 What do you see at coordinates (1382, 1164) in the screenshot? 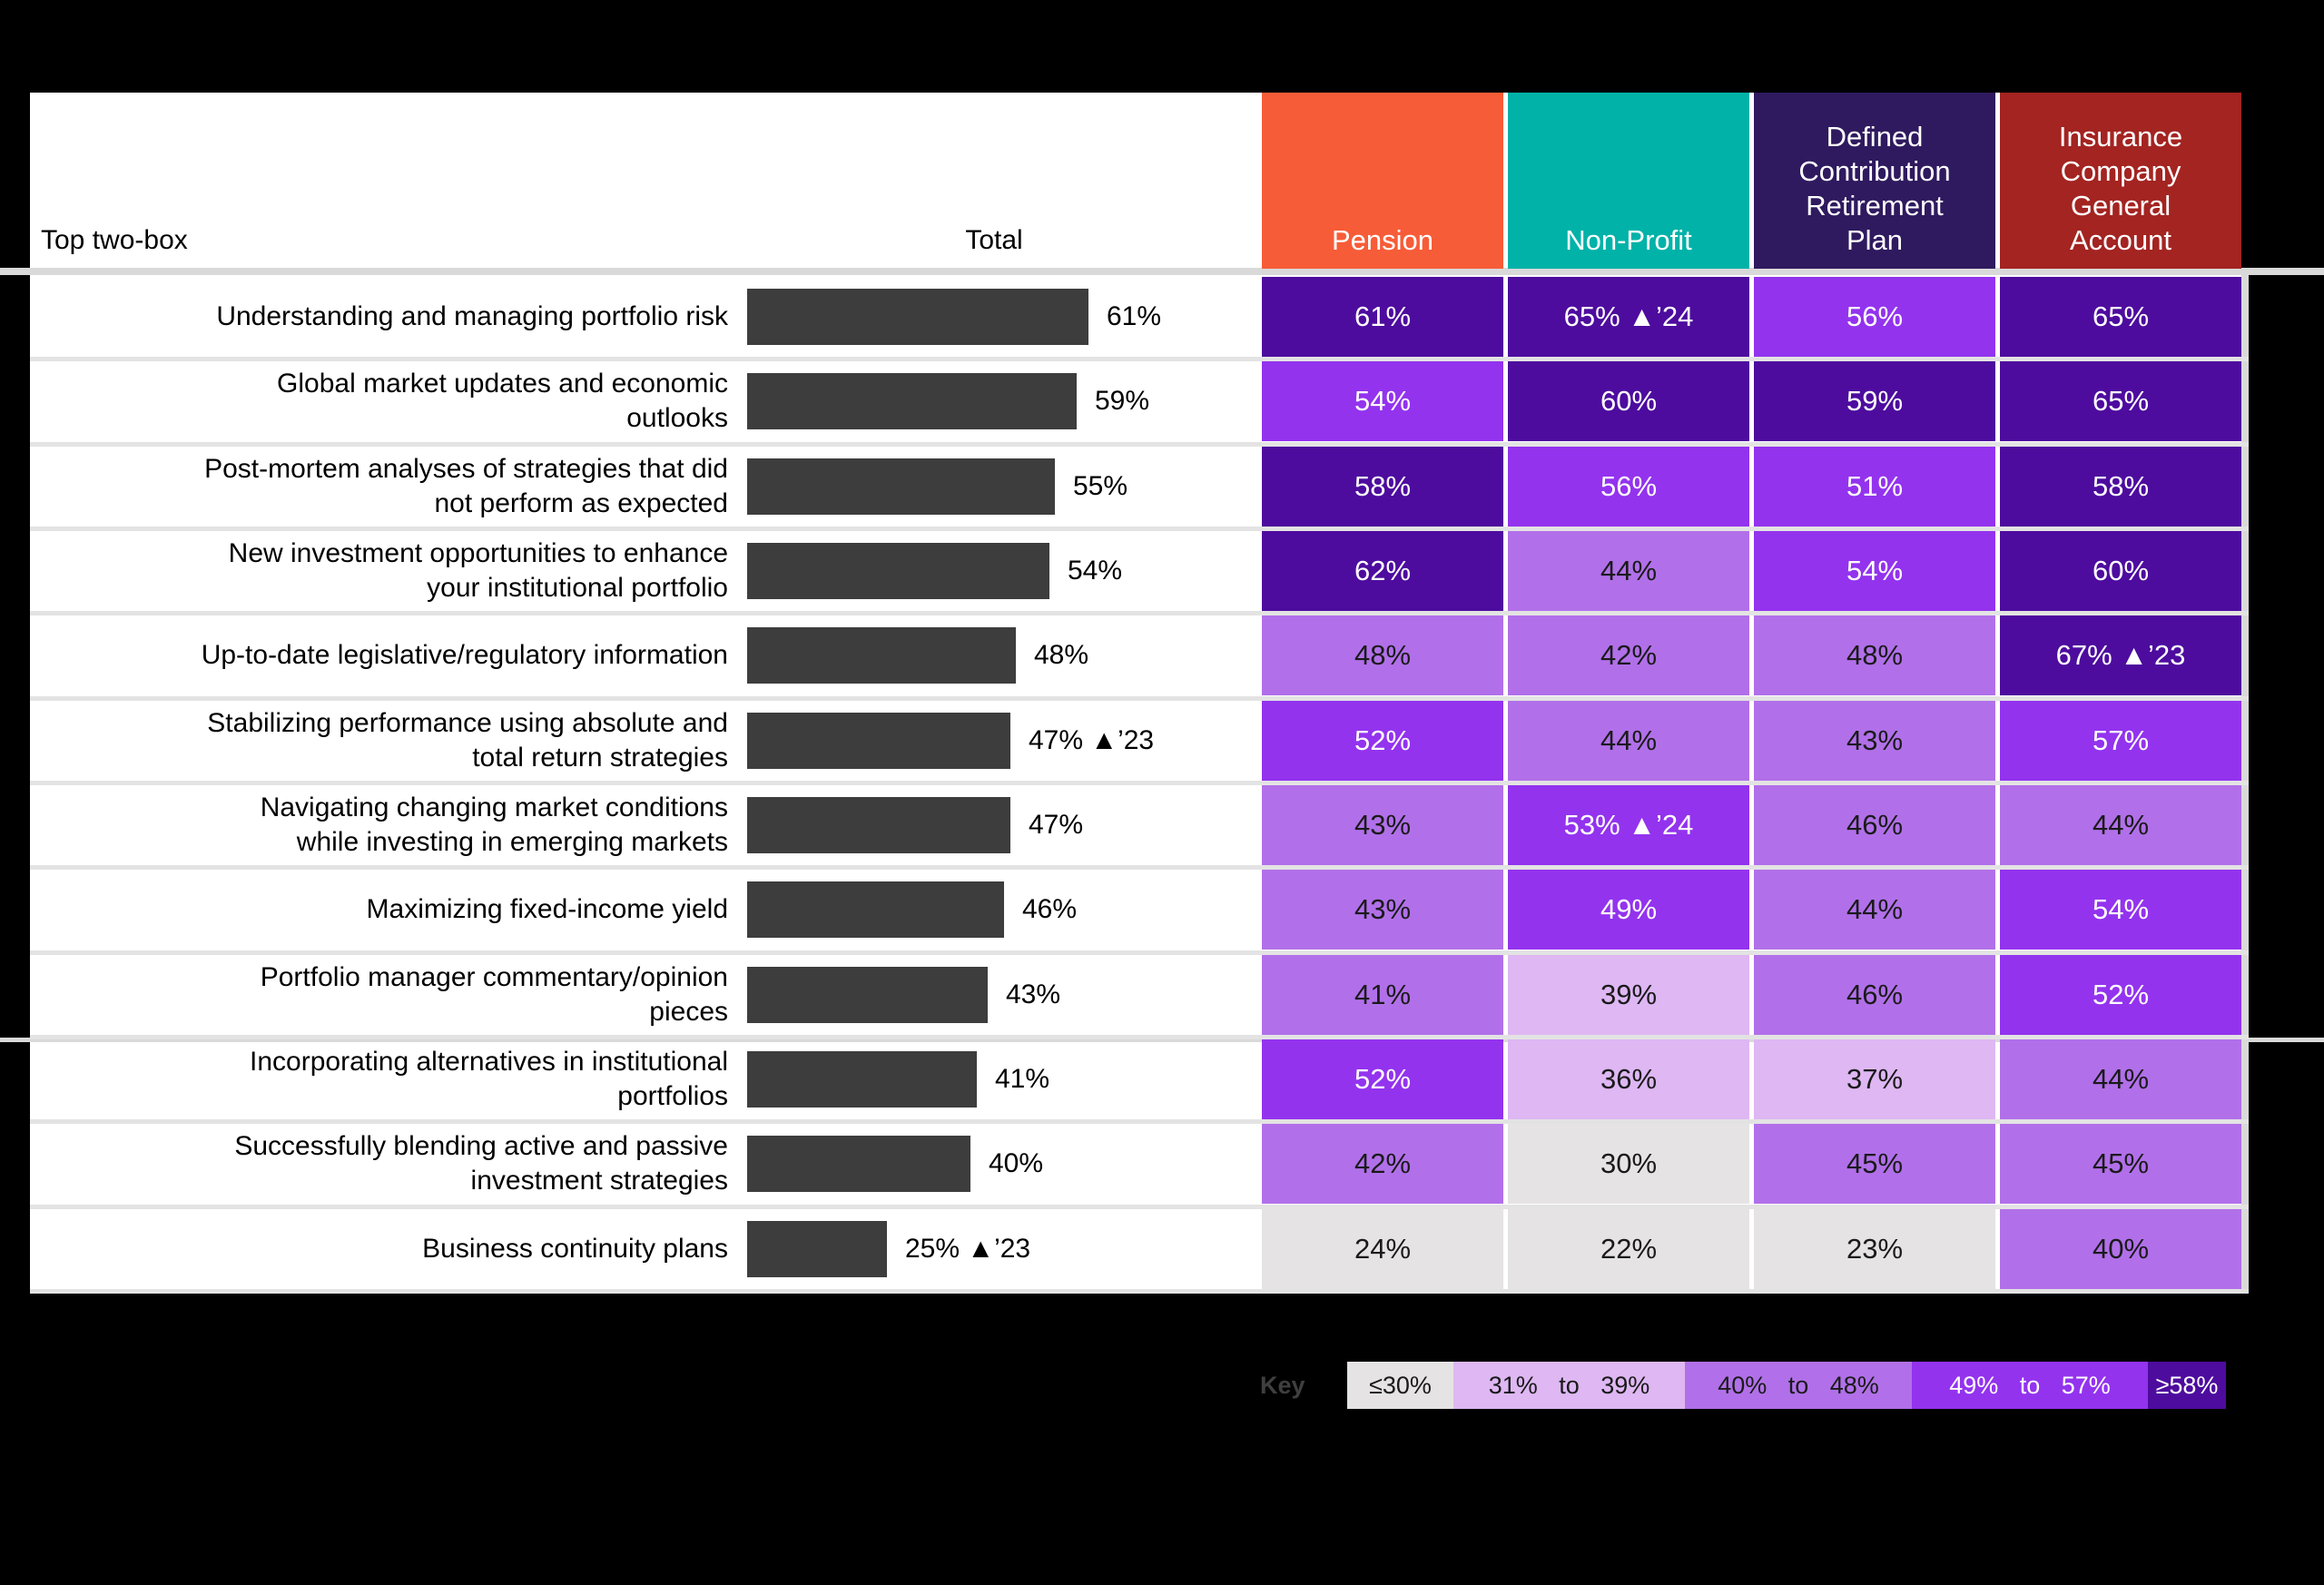
I see `cell-pension: 42%` at bounding box center [1382, 1164].